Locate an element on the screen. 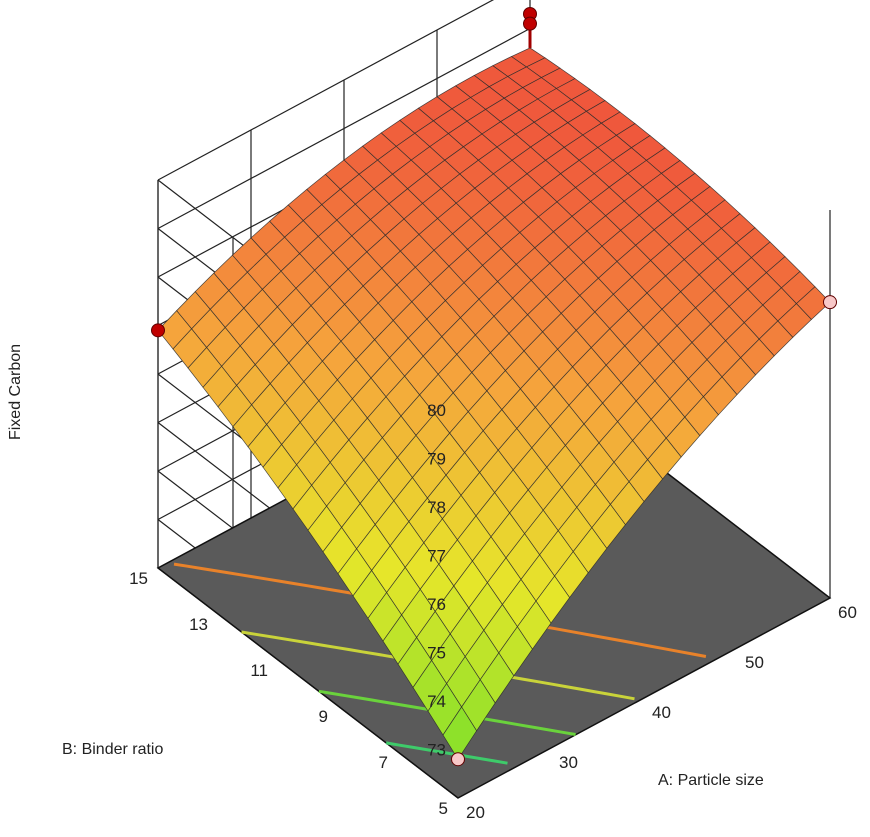  y-tick-label: 7 is located at coordinates (383, 762).